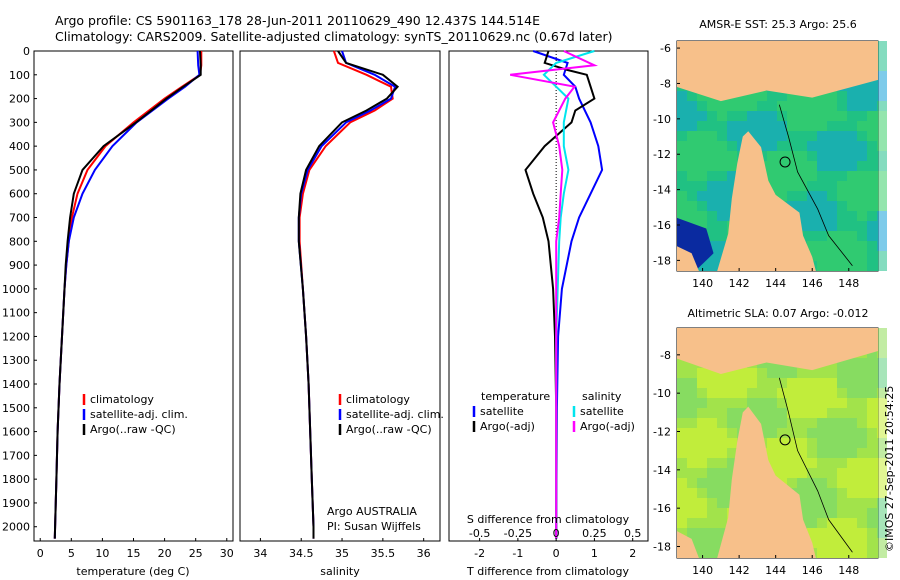 The width and height of the screenshot is (900, 580). Describe the element at coordinates (782, 156) in the screenshot. I see `sst-map-heatmap` at that location.